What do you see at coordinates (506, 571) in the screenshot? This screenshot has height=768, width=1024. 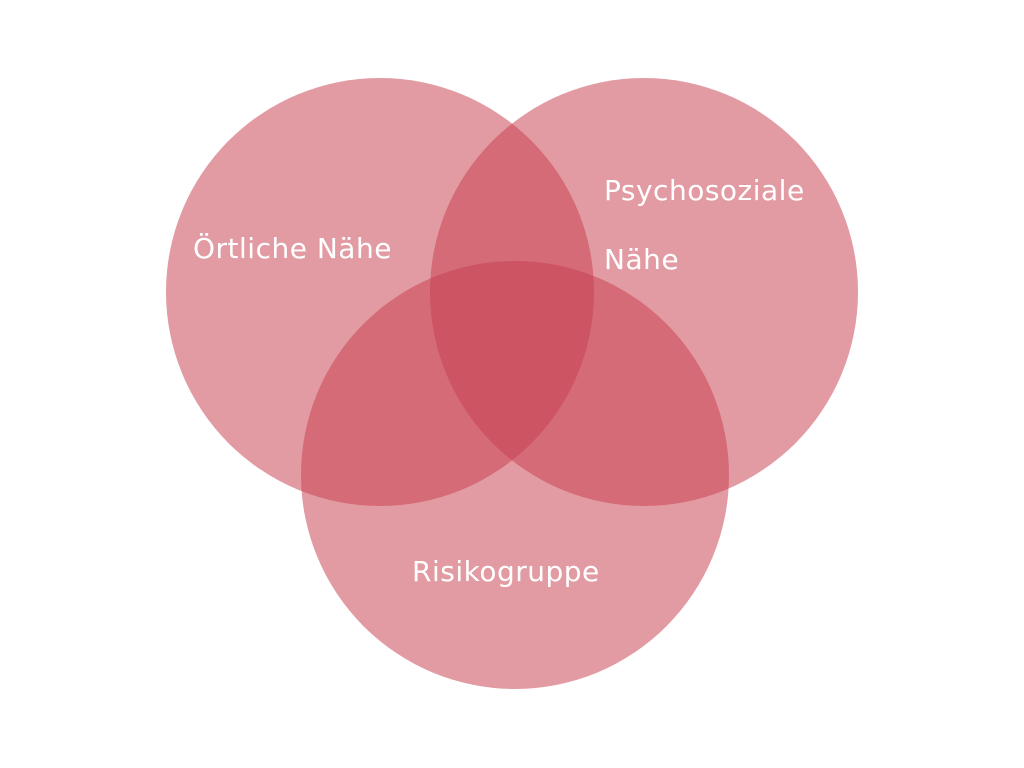 I see `label-risk: Risikogruppe` at bounding box center [506, 571].